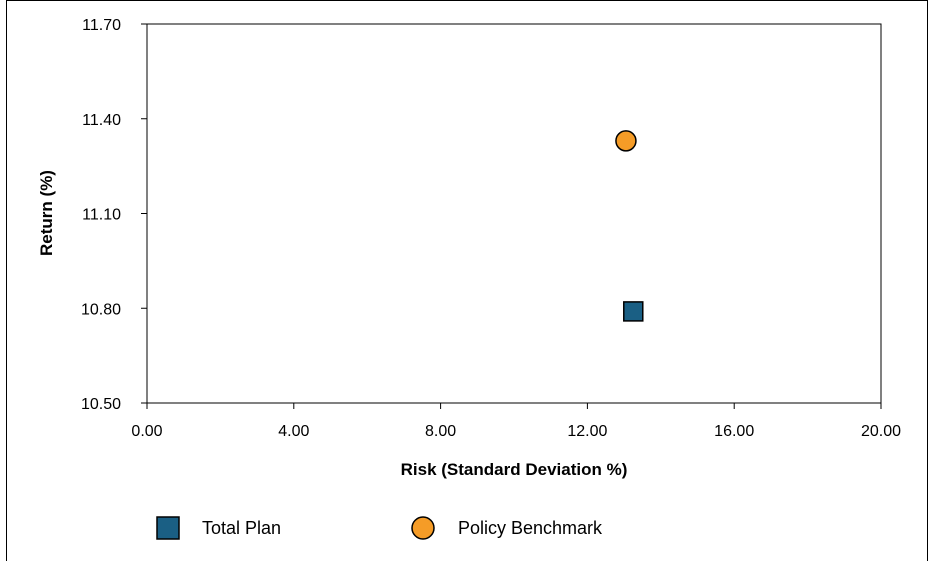 The image size is (936, 561). What do you see at coordinates (241, 528) in the screenshot?
I see `legend-label: Total Plan` at bounding box center [241, 528].